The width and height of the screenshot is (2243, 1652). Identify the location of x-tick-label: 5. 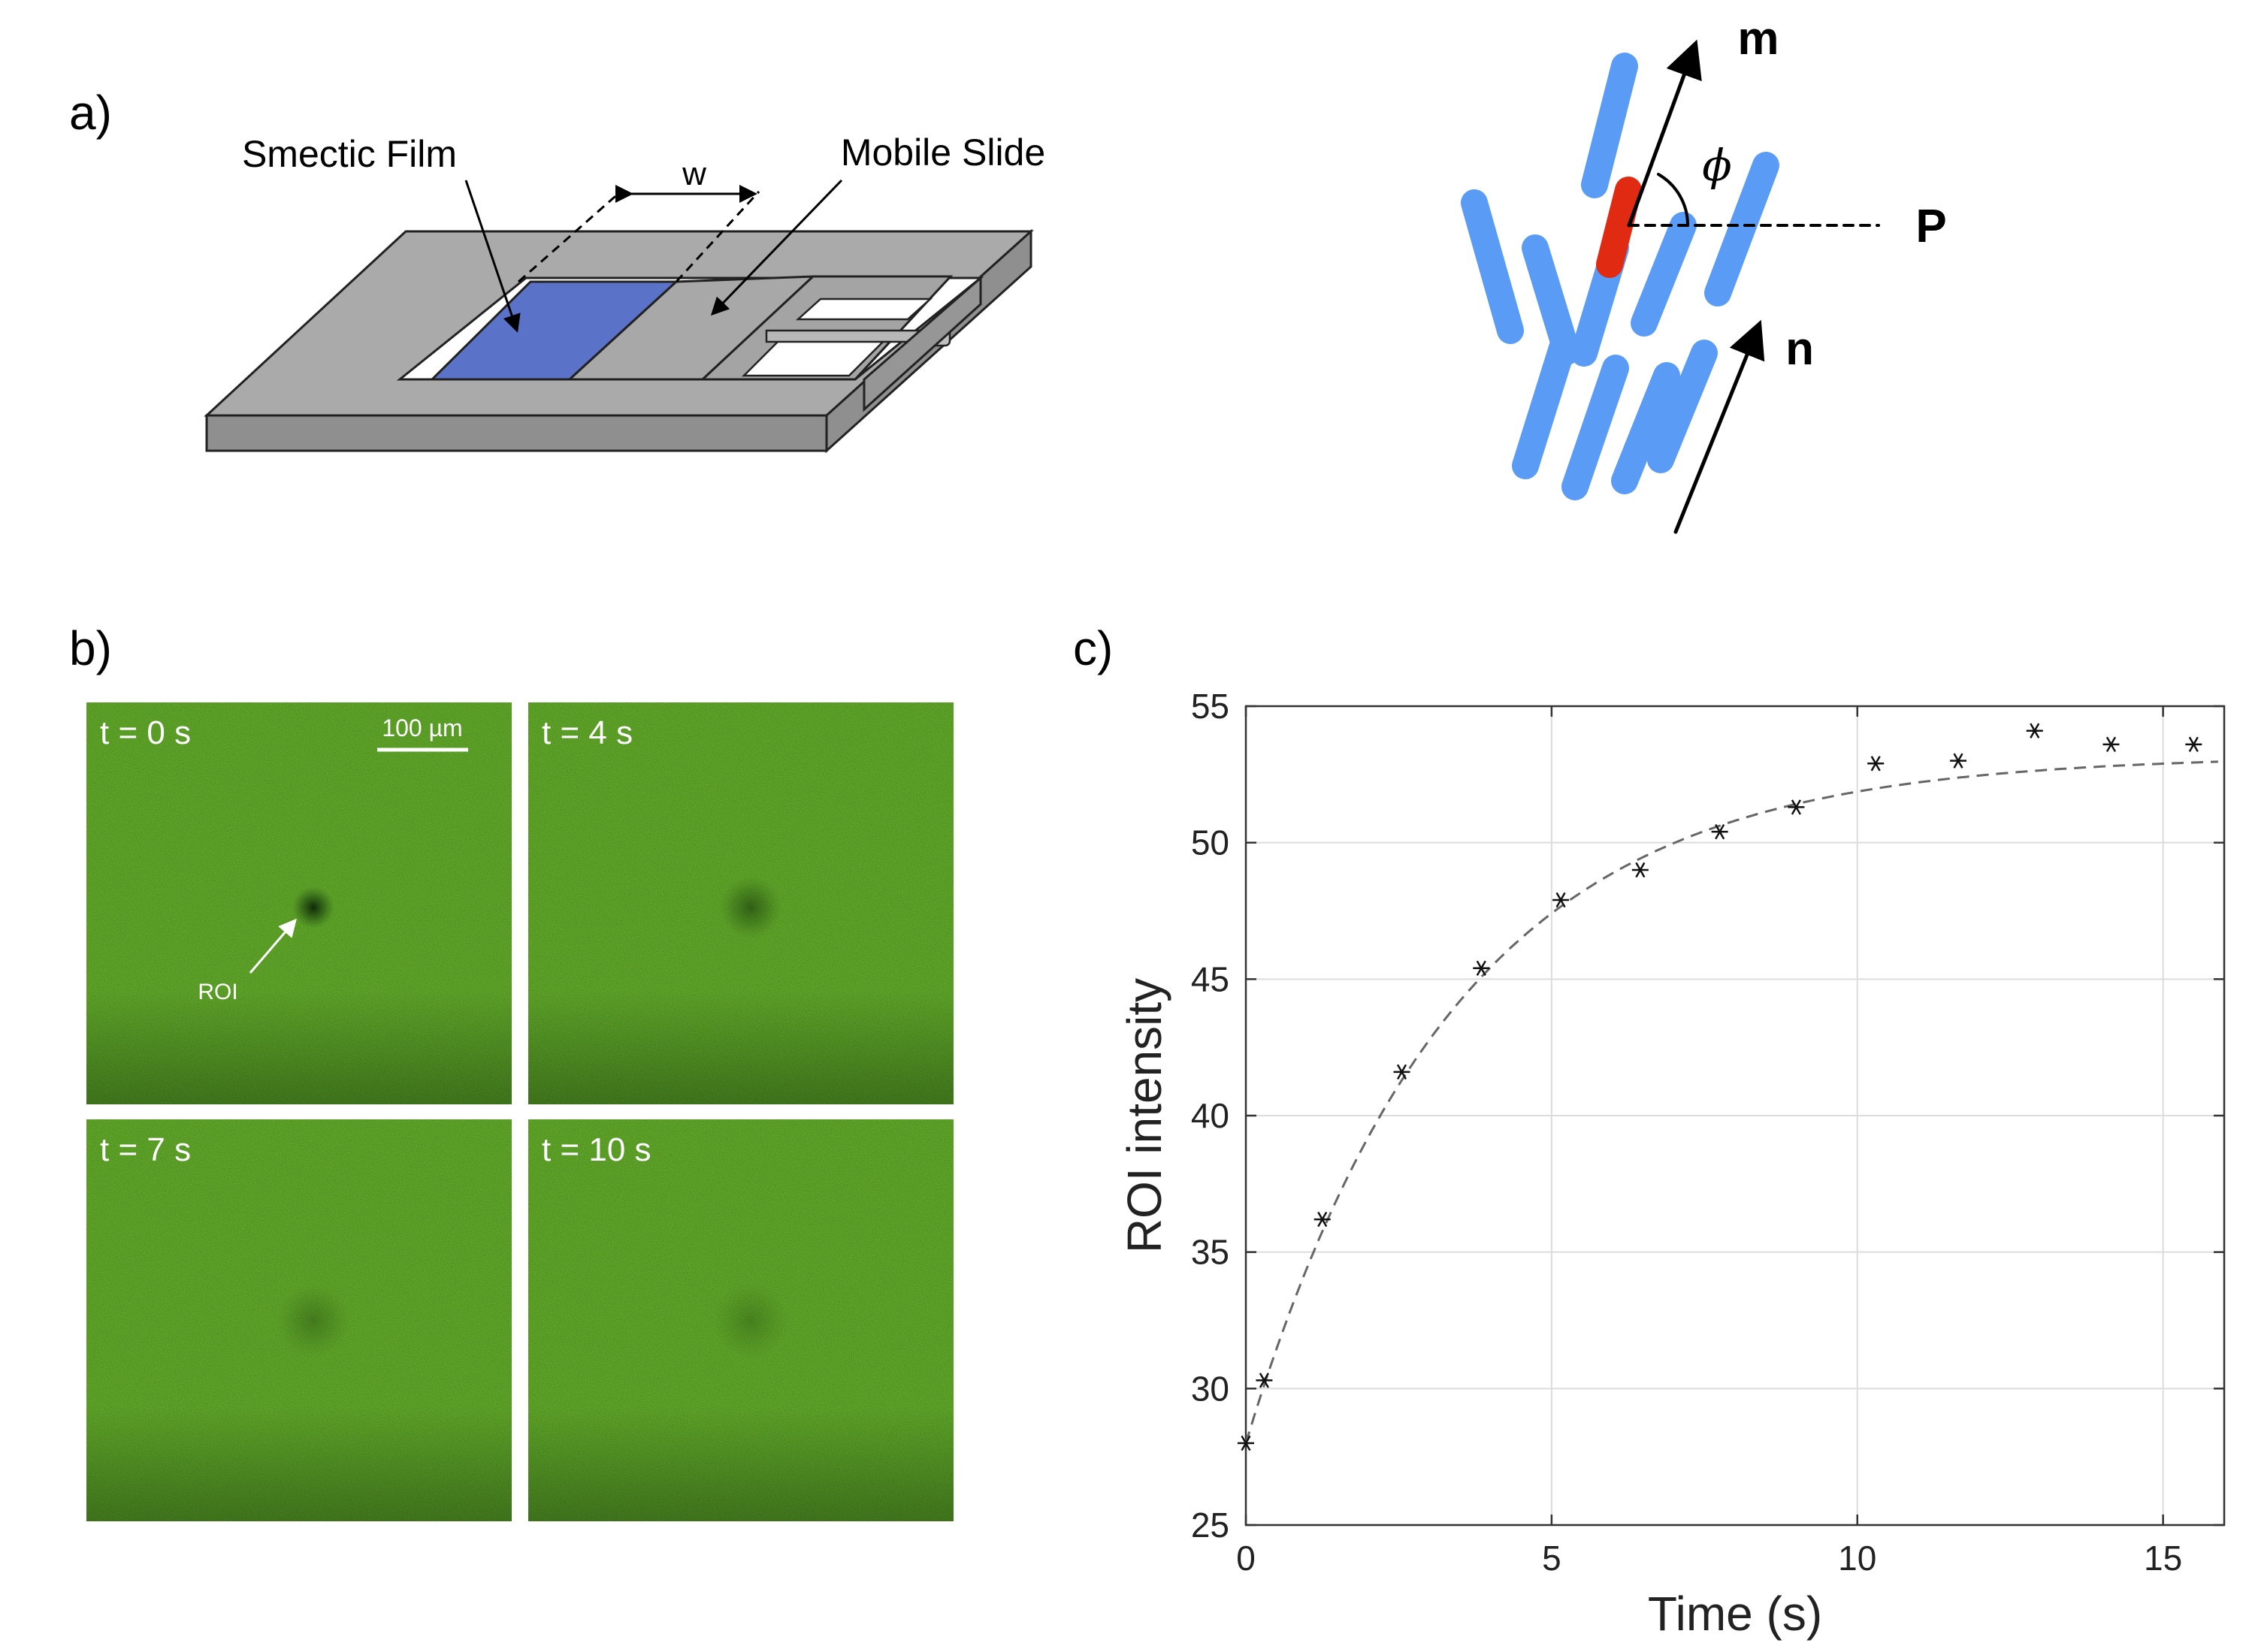
(1551, 1558).